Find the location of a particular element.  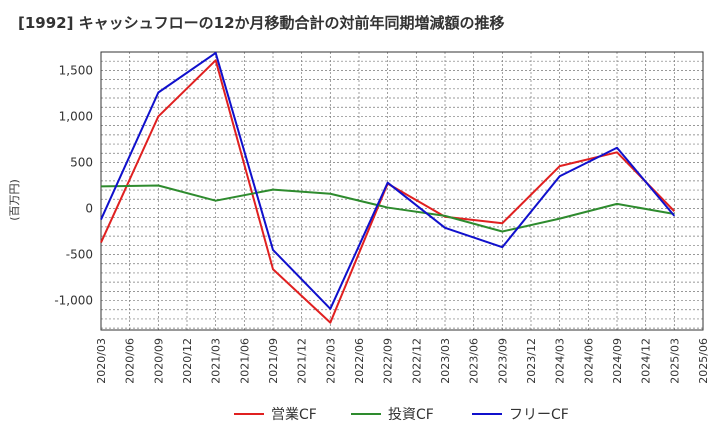

legend: 営業CF 投資CF フリーCF is located at coordinates (401, 415).